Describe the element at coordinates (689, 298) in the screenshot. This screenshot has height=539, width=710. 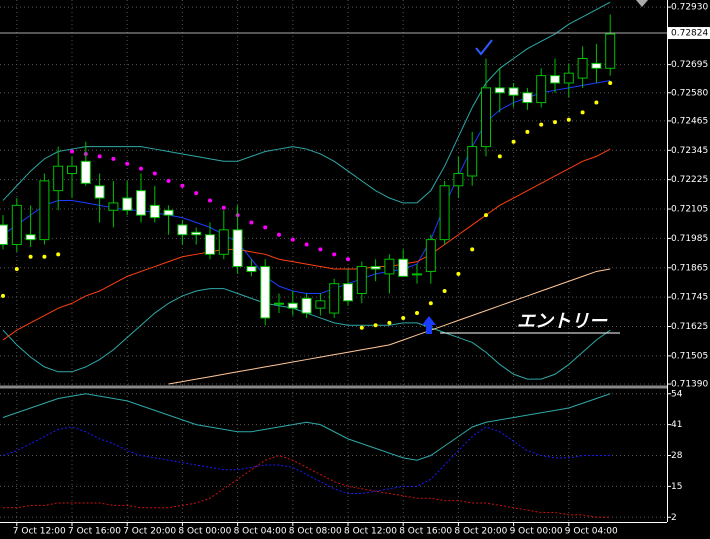
I see `y-tick-label: 0.71745` at that location.